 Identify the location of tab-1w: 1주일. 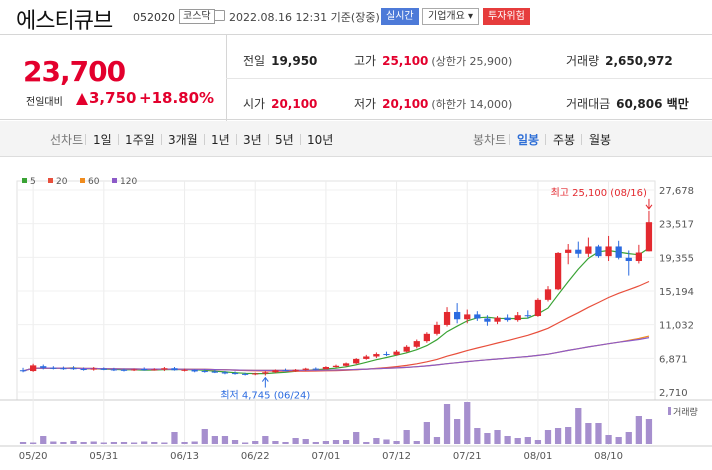
(140, 140).